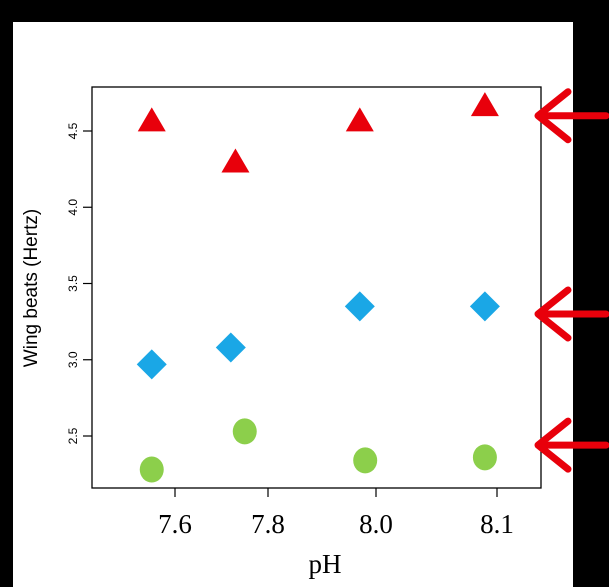 The height and width of the screenshot is (587, 609). What do you see at coordinates (325, 564) in the screenshot?
I see `x-axis-title: pH` at bounding box center [325, 564].